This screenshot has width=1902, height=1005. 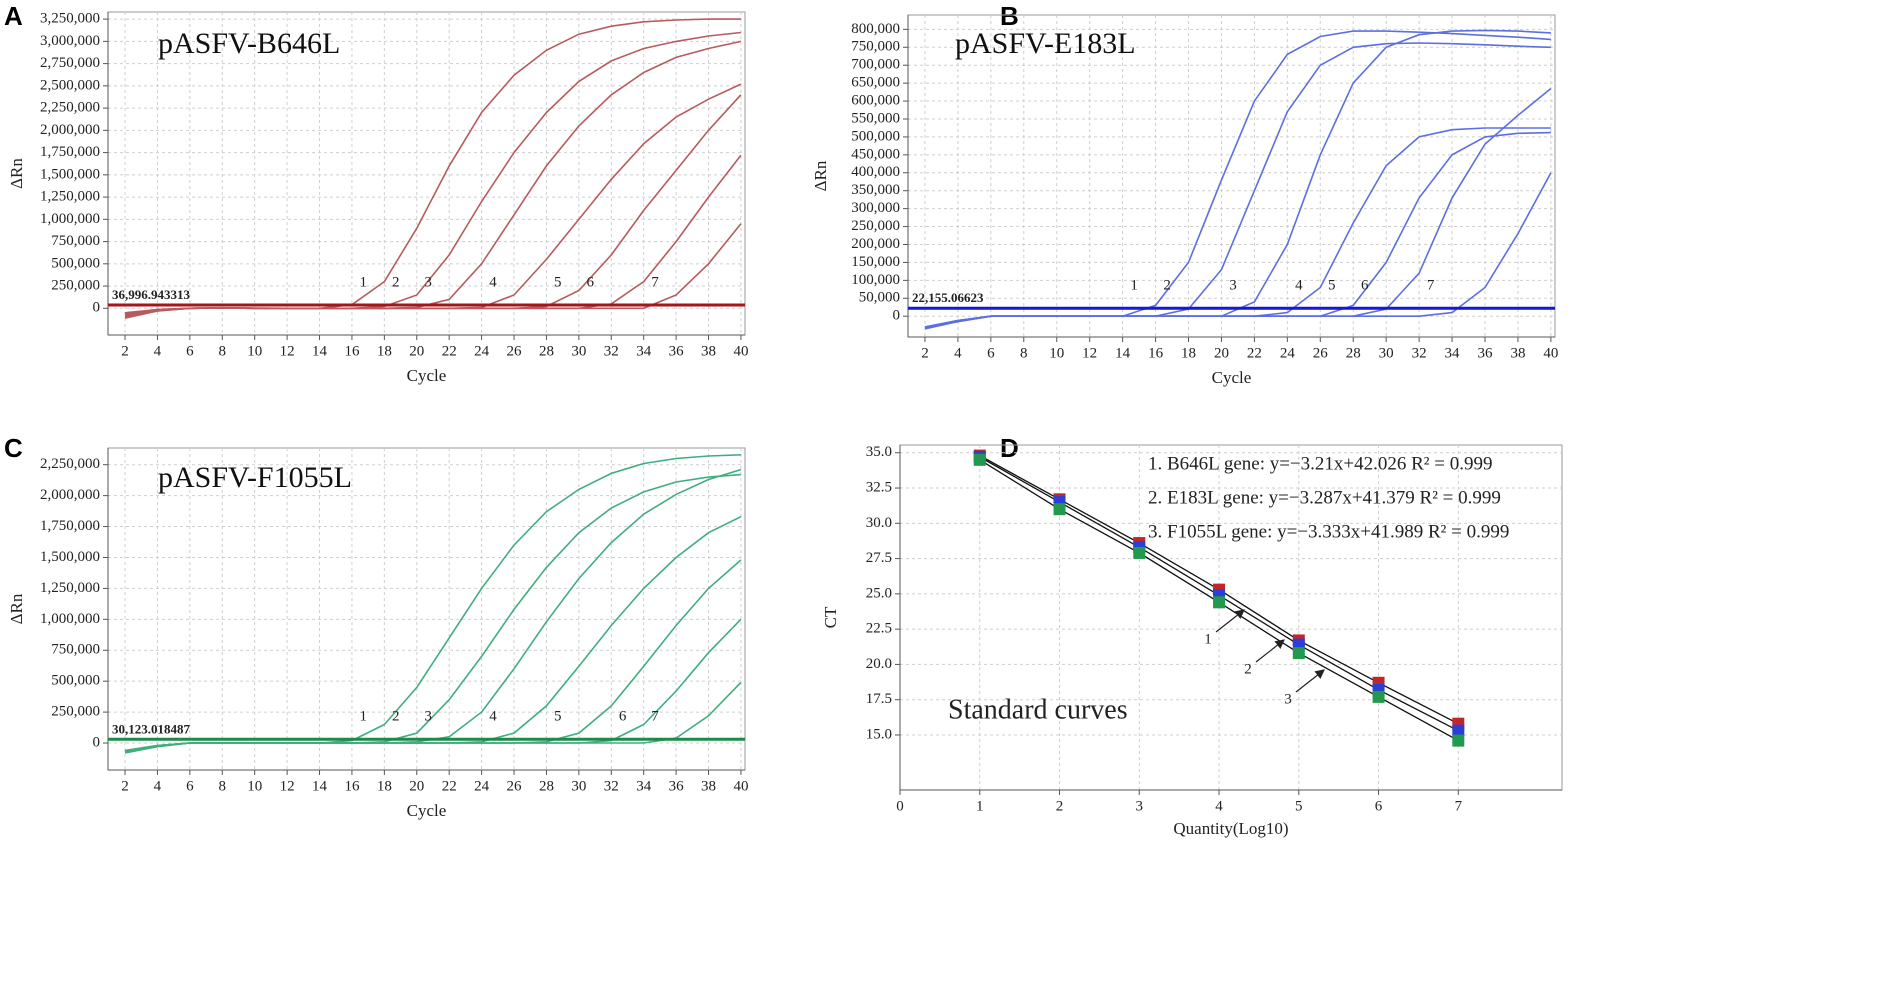 I want to click on x-tick-label: 8, so click(x=223, y=351).